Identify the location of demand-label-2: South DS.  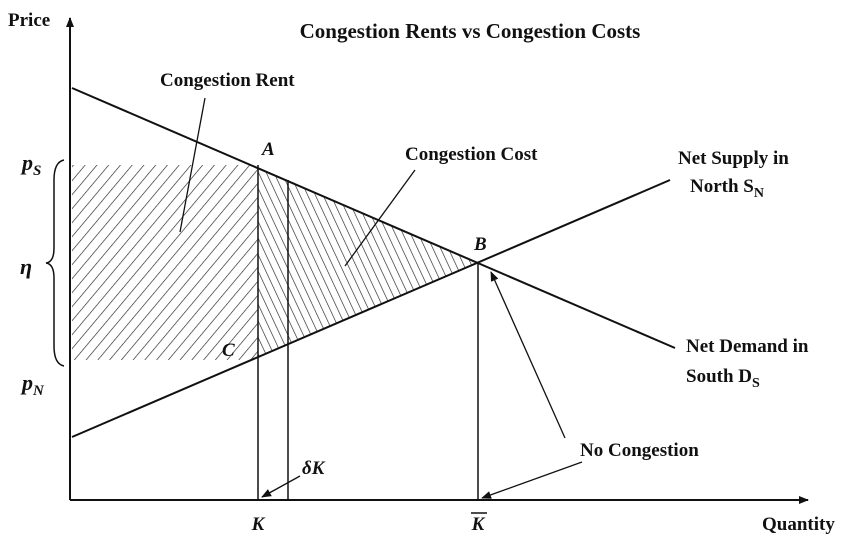
(723, 378).